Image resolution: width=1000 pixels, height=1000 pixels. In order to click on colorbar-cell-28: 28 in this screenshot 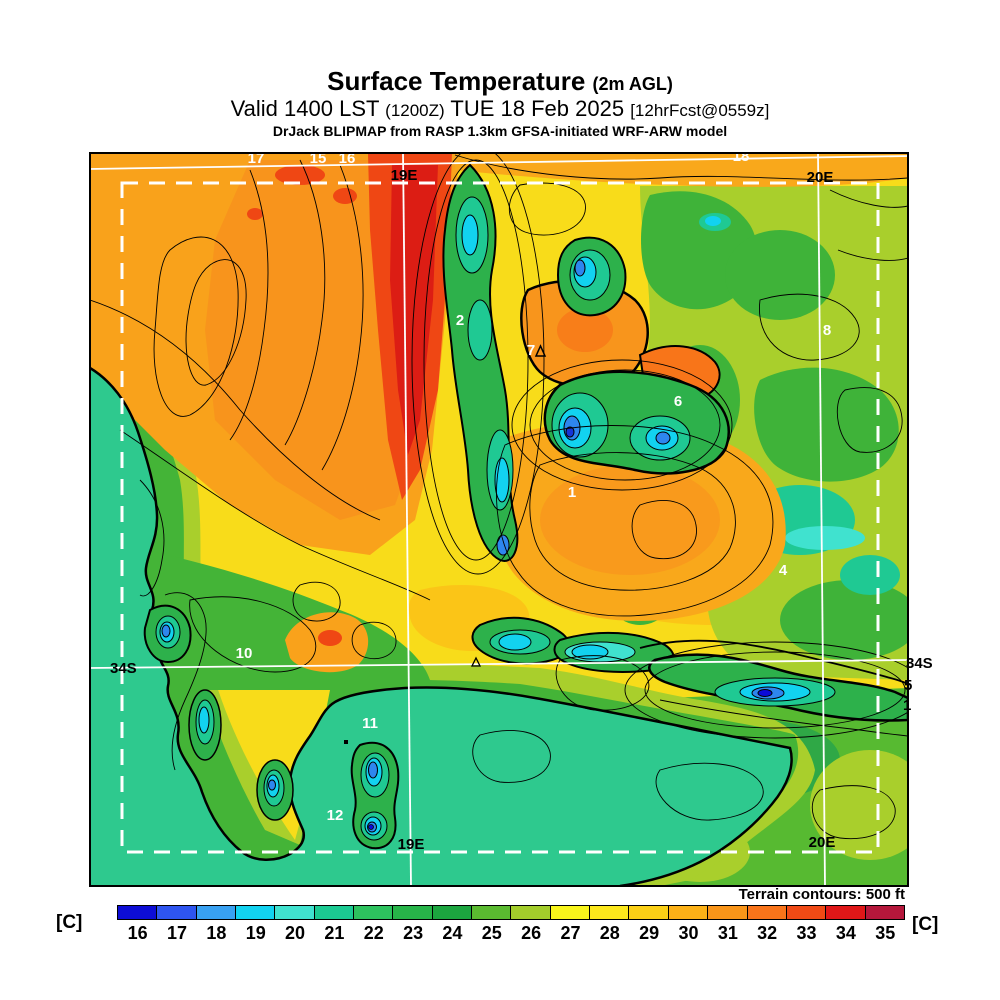, I will do `click(609, 924)`.